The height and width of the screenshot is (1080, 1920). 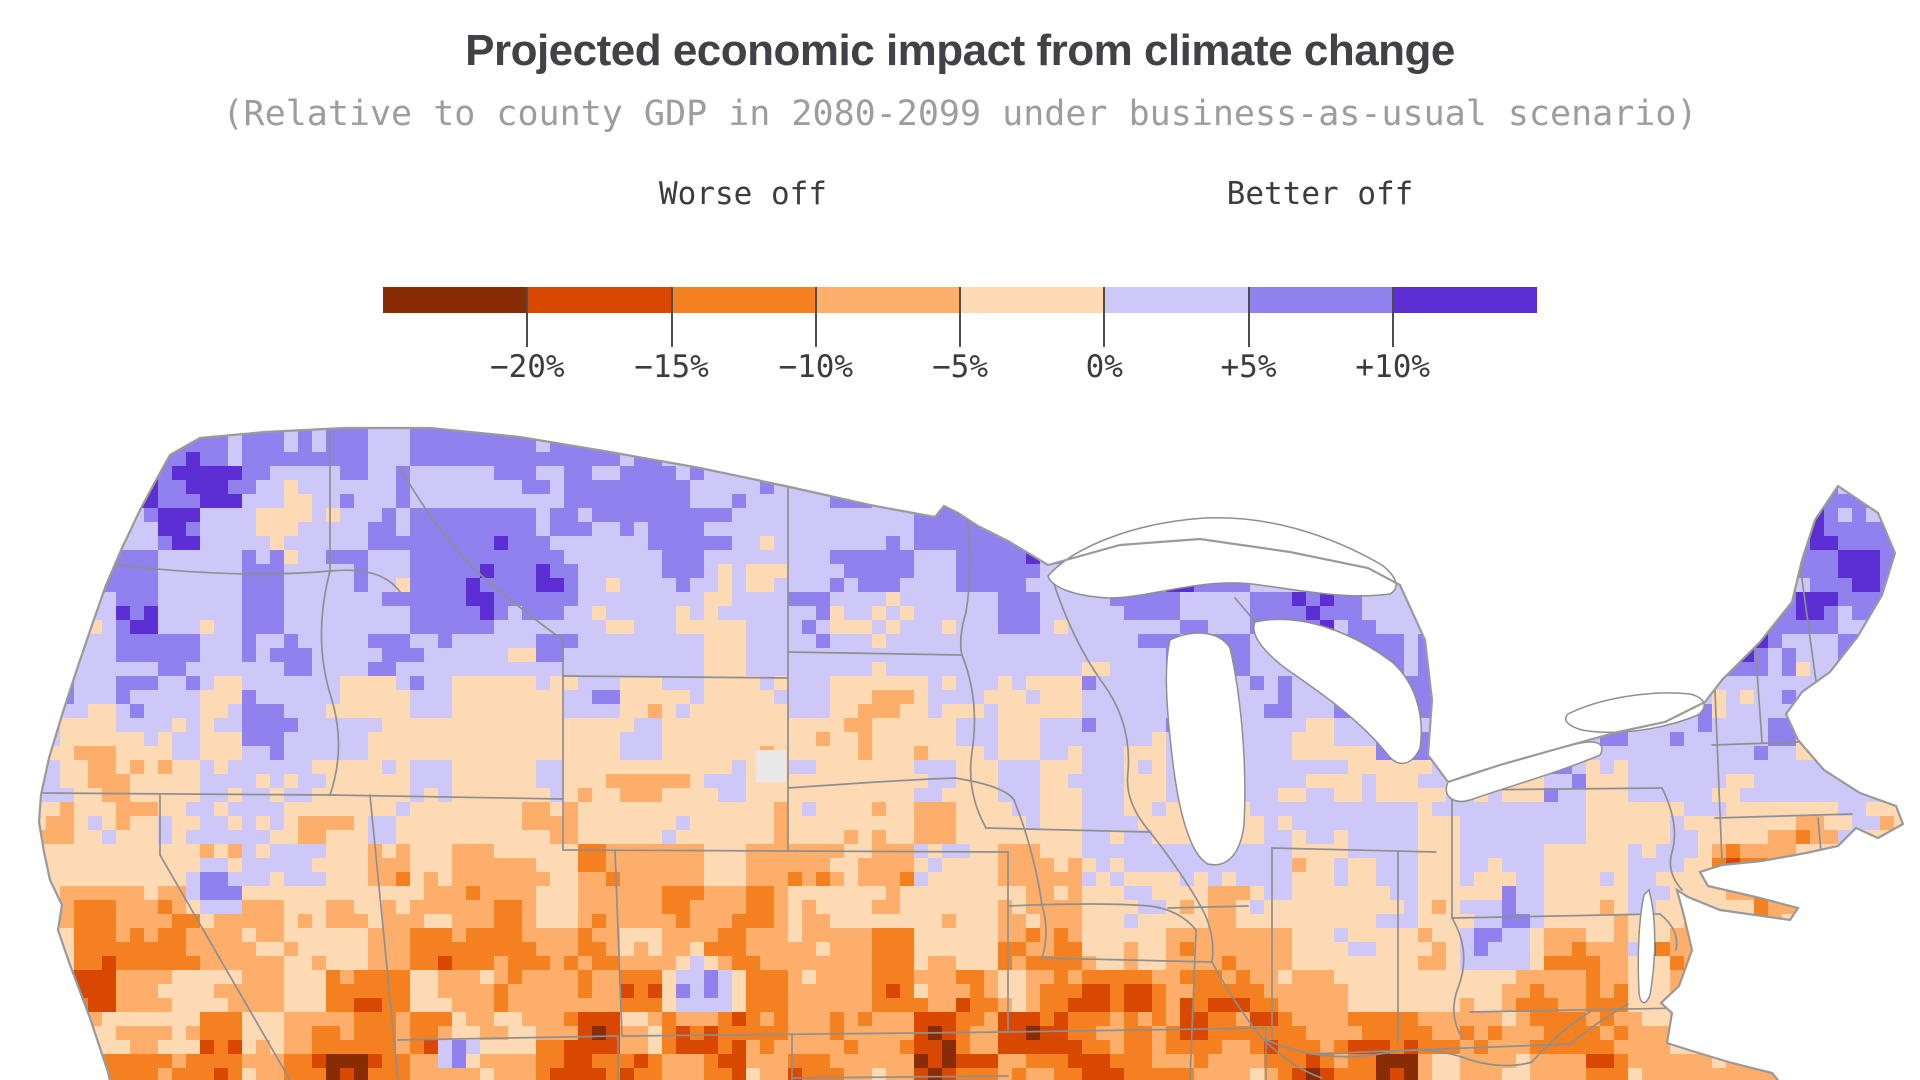 I want to click on no-data-county, so click(x=771, y=766).